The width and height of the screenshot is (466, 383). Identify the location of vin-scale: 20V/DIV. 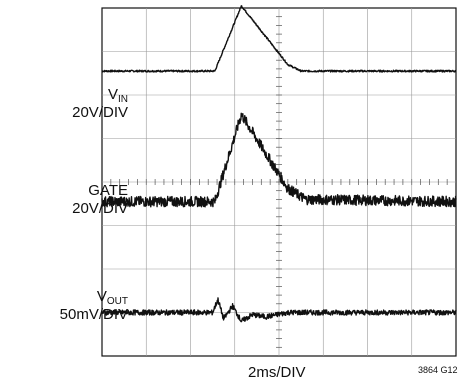
(100, 112).